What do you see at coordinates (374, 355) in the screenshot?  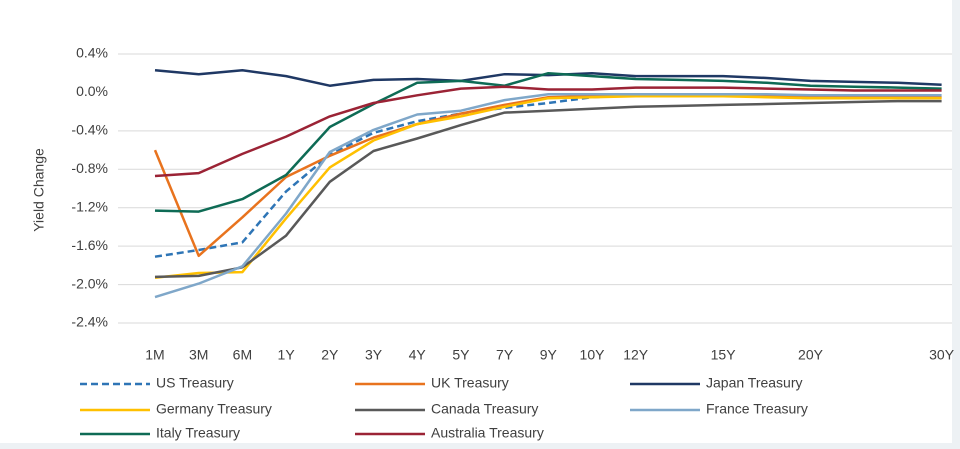 I see `x-tick-label: 3Y` at bounding box center [374, 355].